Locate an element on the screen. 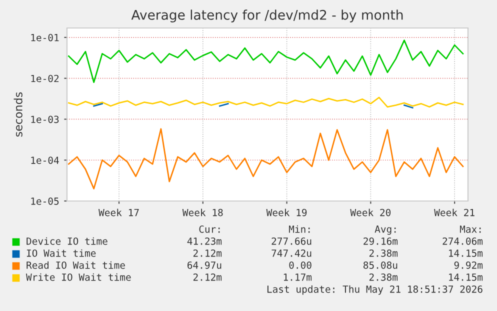 Image resolution: width=497 pixels, height=311 pixels. y-axis-title: seconds is located at coordinates (18, 114).